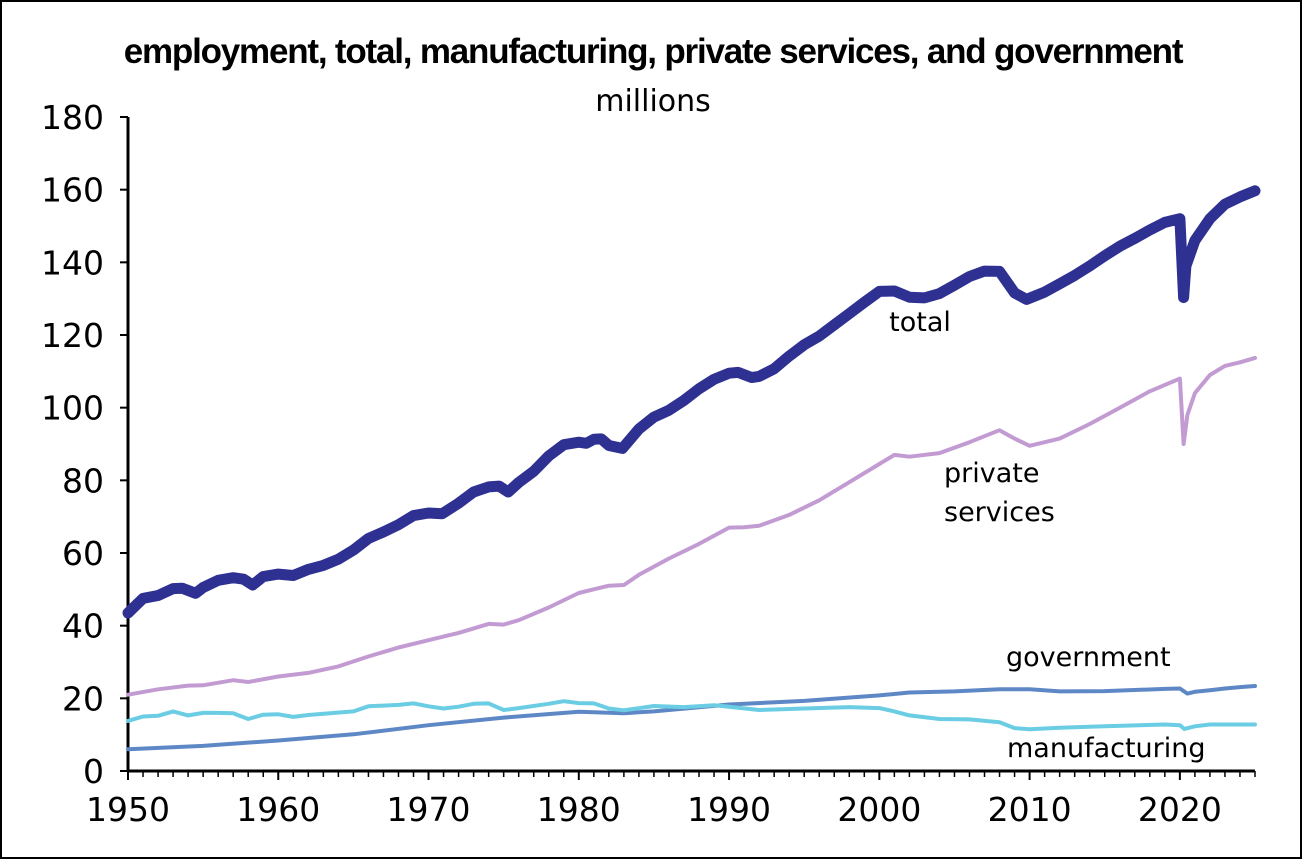 This screenshot has width=1302, height=859. What do you see at coordinates (93, 771) in the screenshot?
I see `y-tick-label: 0` at bounding box center [93, 771].